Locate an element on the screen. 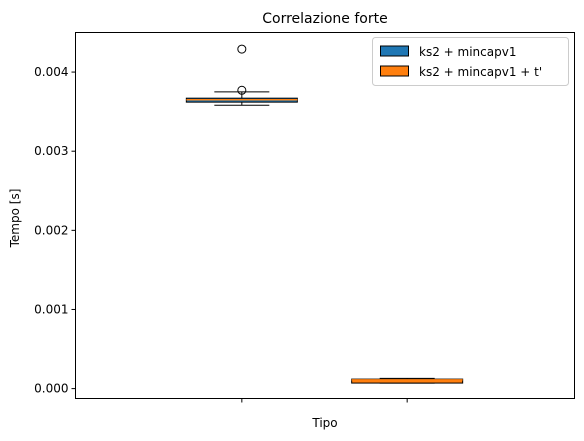  y-tick-label: 0.000 is located at coordinates (51, 389).